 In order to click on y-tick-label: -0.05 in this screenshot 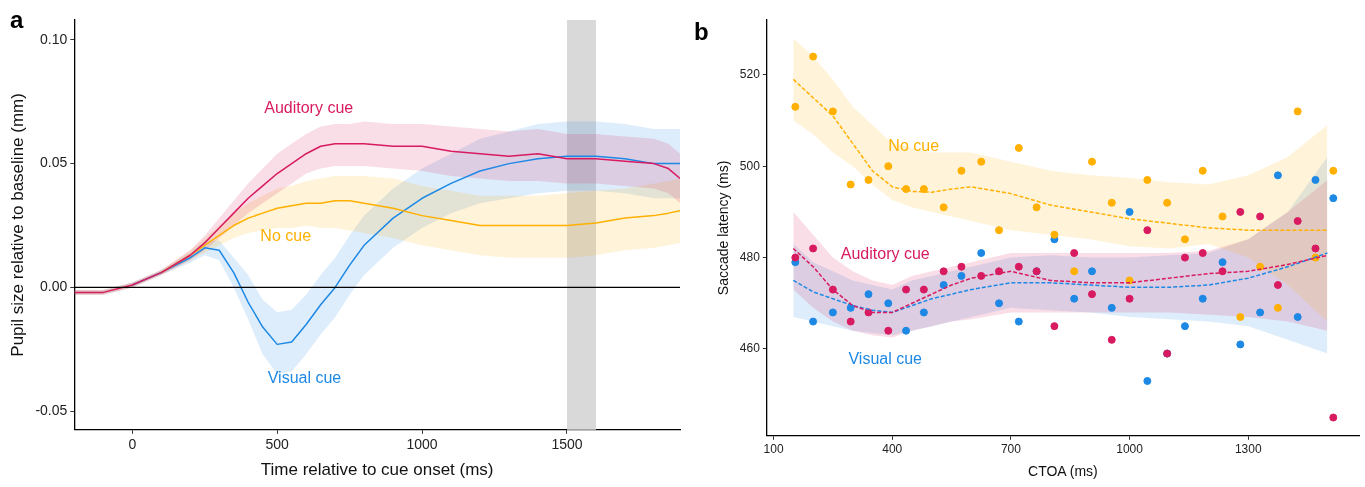, I will do `click(51, 410)`.